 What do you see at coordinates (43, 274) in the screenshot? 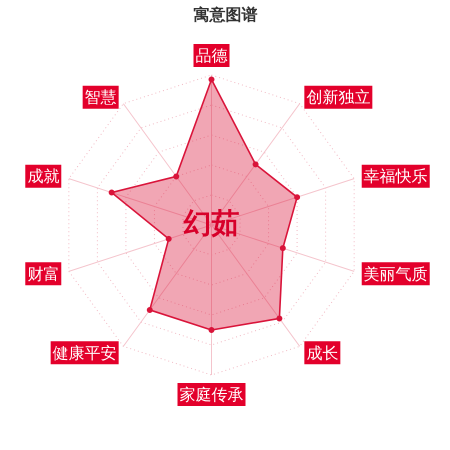
I see `spoke-label: 财富` at bounding box center [43, 274].